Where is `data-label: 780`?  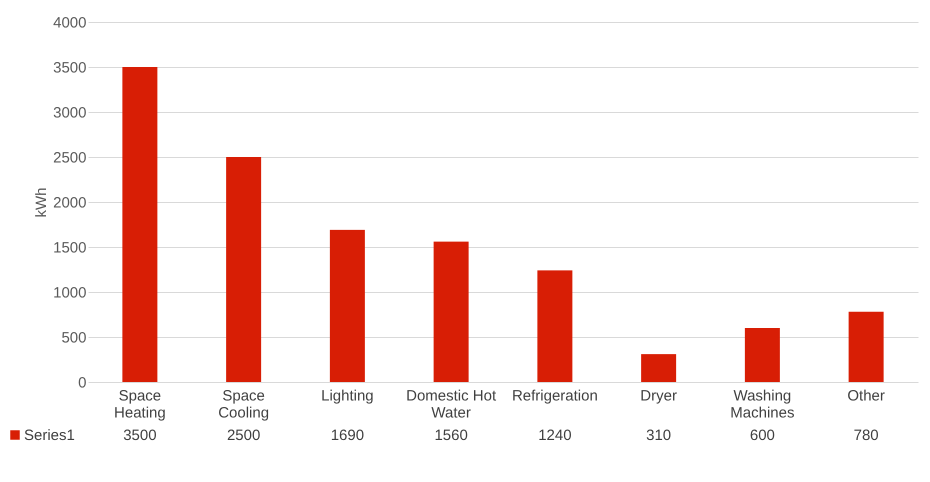
data-label: 780 is located at coordinates (866, 435).